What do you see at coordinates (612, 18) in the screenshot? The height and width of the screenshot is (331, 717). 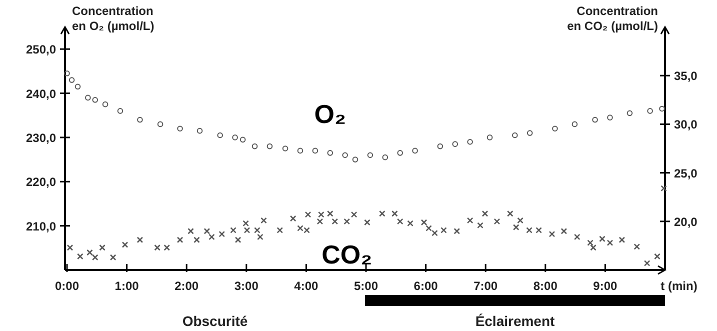 I see `y2-axis-title: Concentration en CO₂ (µmol/L)` at bounding box center [612, 18].